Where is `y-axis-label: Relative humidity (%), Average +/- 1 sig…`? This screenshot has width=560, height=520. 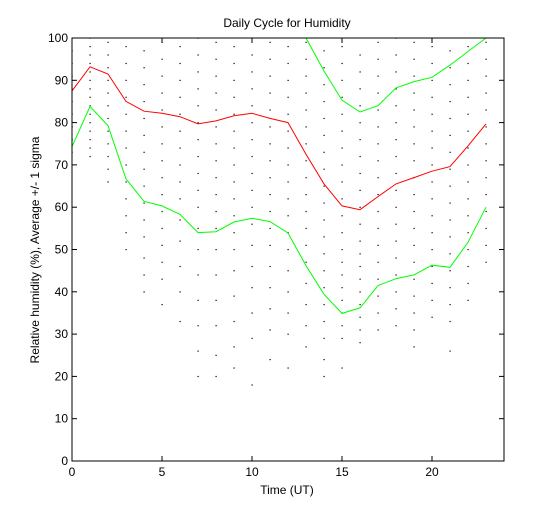 y-axis-label: Relative humidity (%), Average +/- 1 sig… is located at coordinates (35, 249).